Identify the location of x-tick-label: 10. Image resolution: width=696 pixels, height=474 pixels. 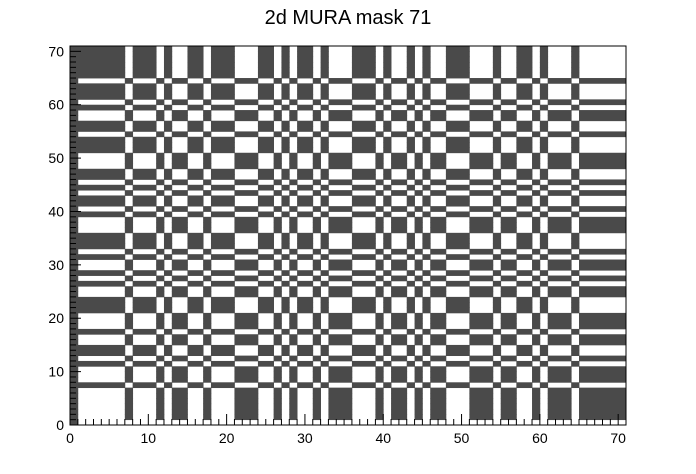
(149, 438).